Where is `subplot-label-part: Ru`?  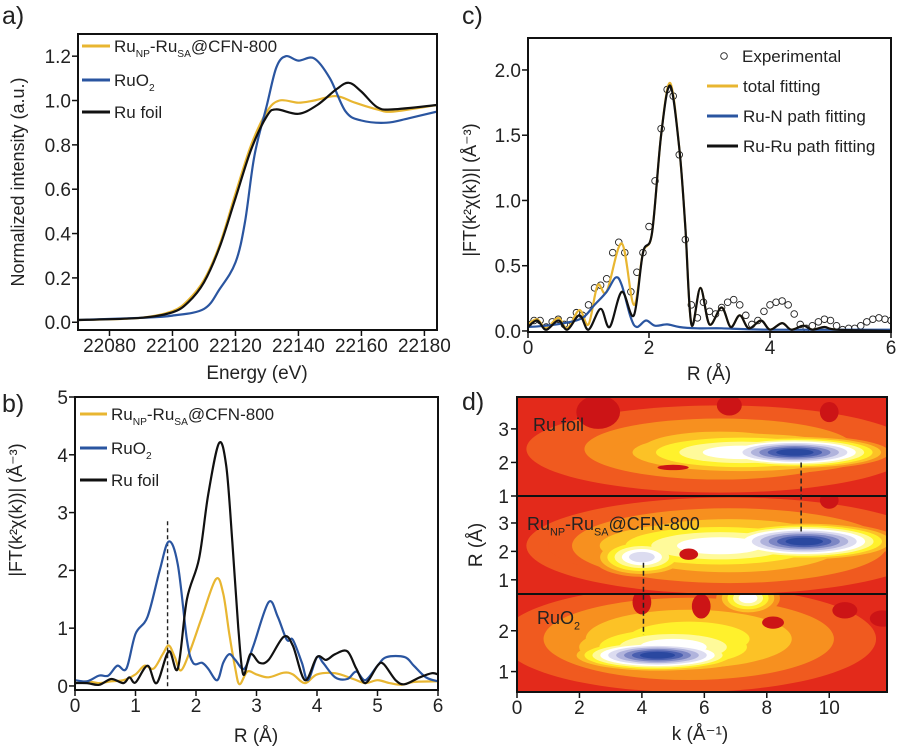 subplot-label-part: Ru is located at coordinates (538, 524).